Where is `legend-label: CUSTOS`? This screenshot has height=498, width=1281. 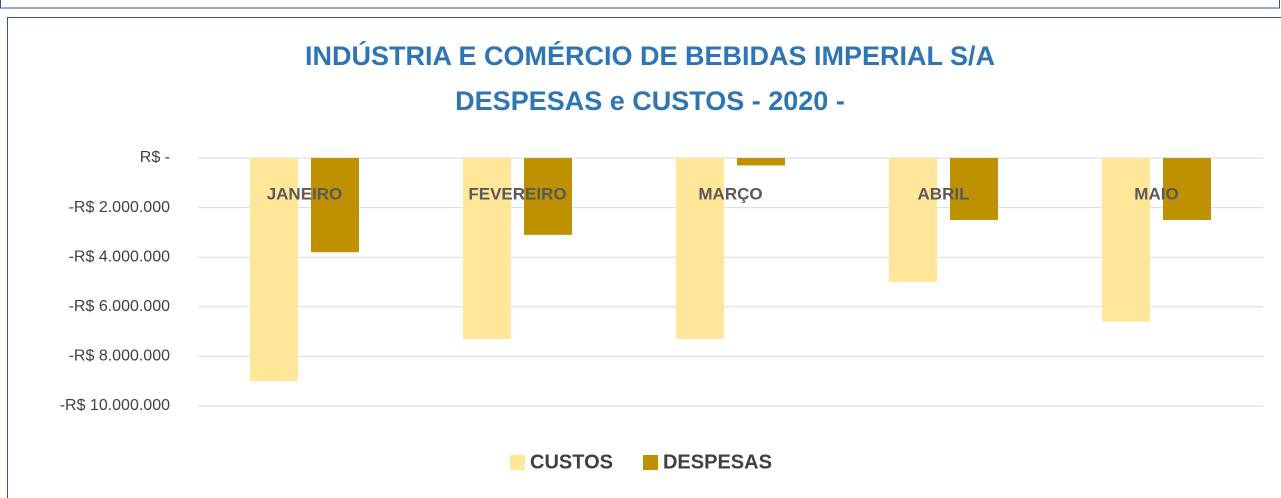 legend-label: CUSTOS is located at coordinates (571, 462).